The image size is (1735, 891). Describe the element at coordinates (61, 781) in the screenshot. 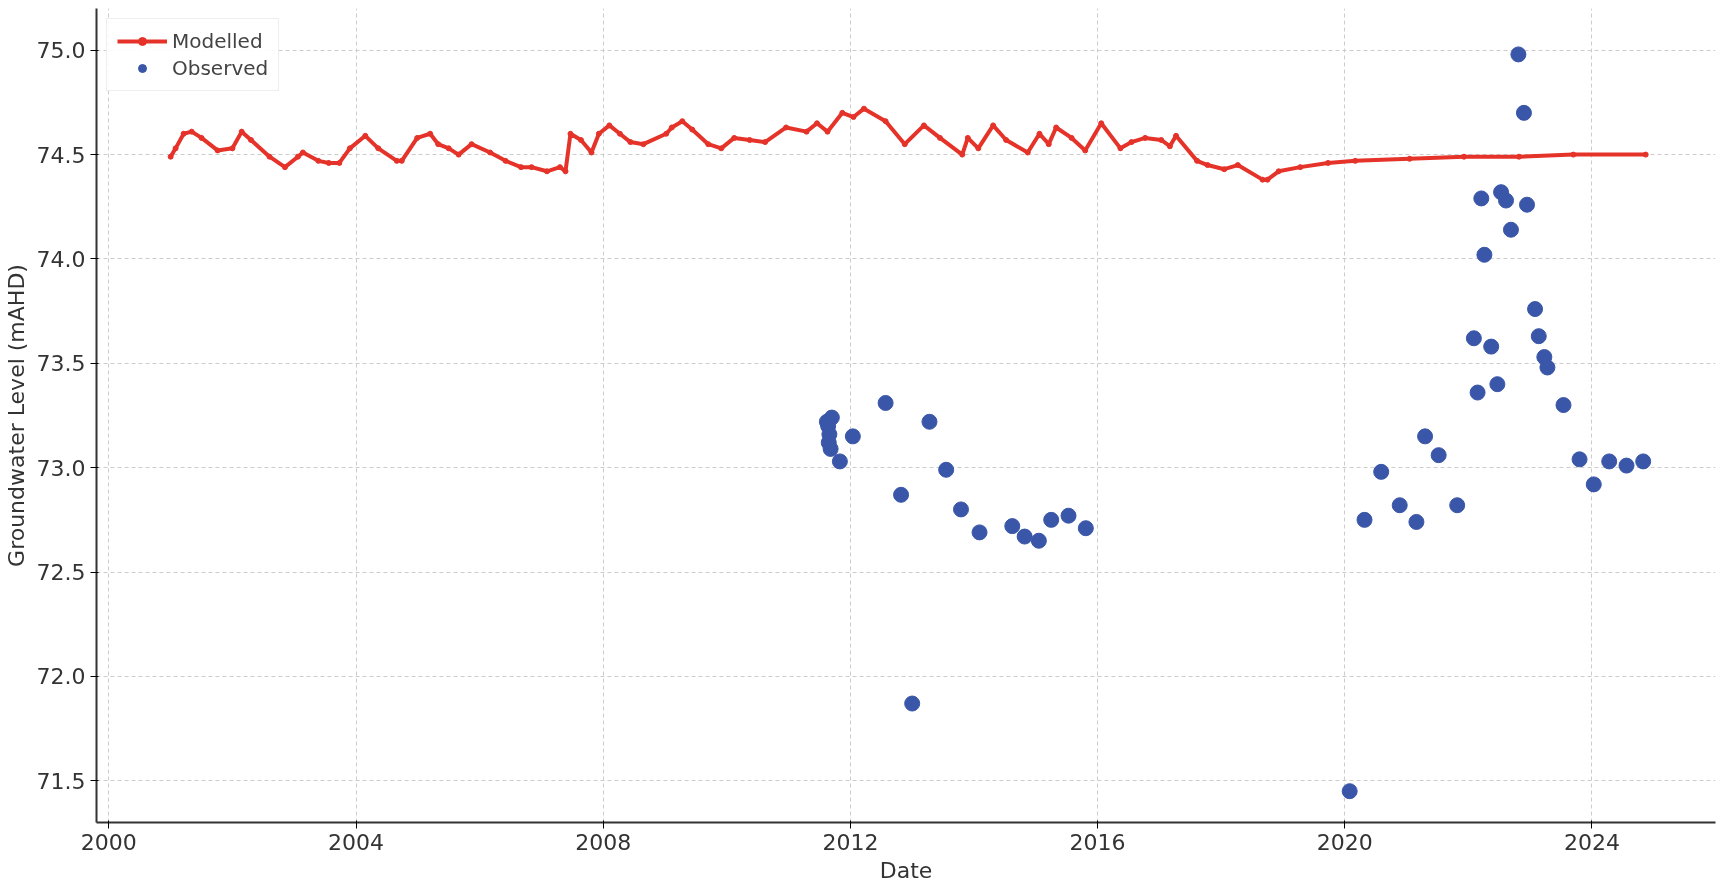

I see `y-tick-label: 71.5` at that location.